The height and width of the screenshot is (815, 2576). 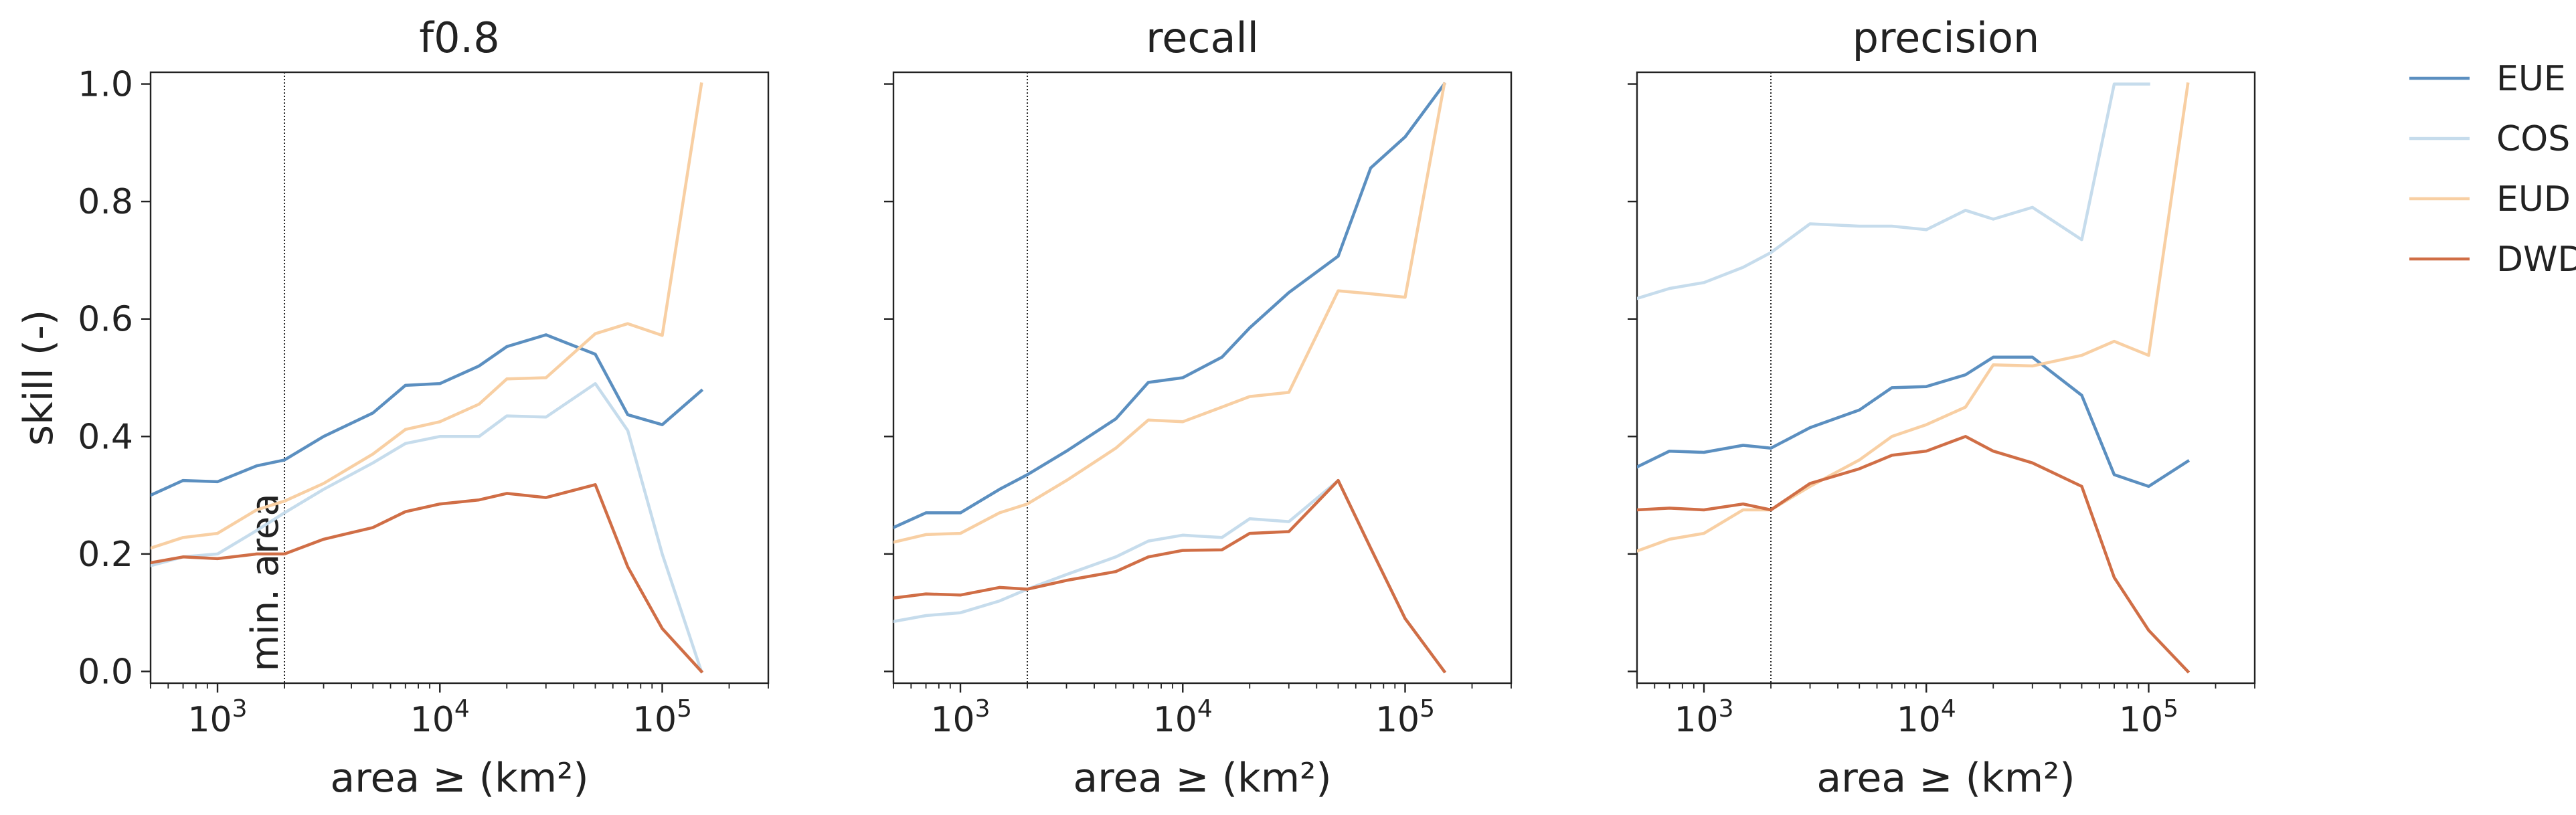 I want to click on panel-title: precision, so click(x=1946, y=37).